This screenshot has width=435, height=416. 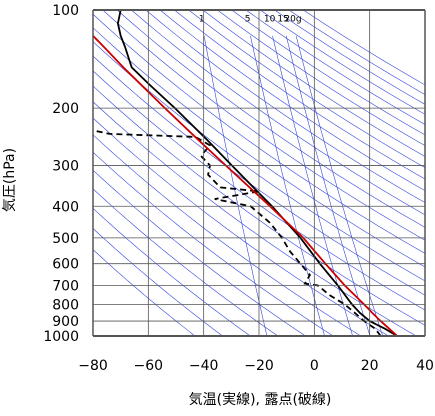 What do you see at coordinates (65, 207) in the screenshot?
I see `y-tick-label: 400` at bounding box center [65, 207].